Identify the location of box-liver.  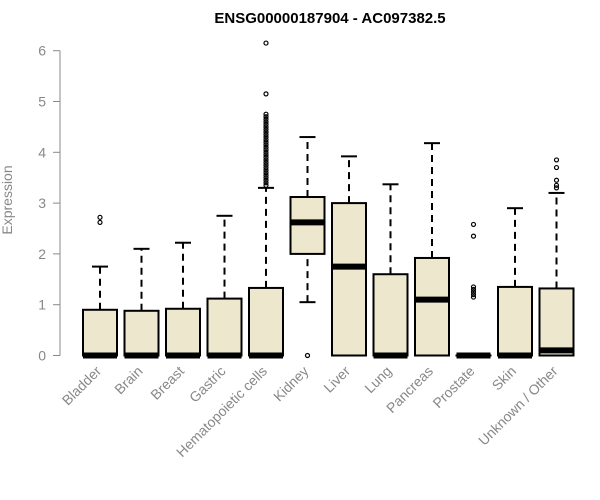
(349, 256).